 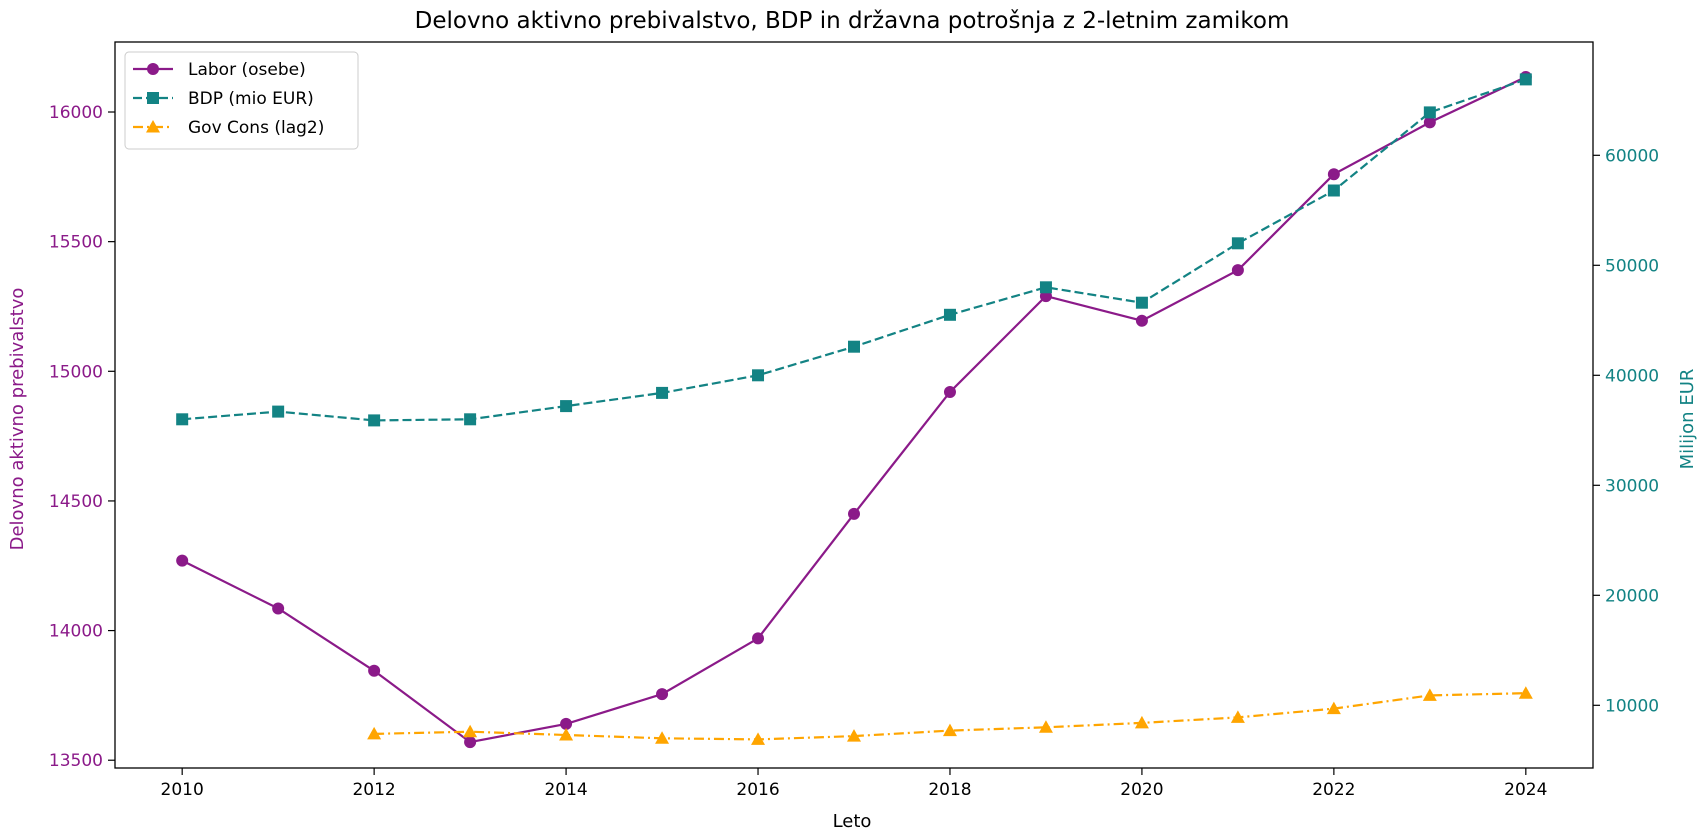 I want to click on y-left-tick-label-15500: 15500, so click(x=76, y=243).